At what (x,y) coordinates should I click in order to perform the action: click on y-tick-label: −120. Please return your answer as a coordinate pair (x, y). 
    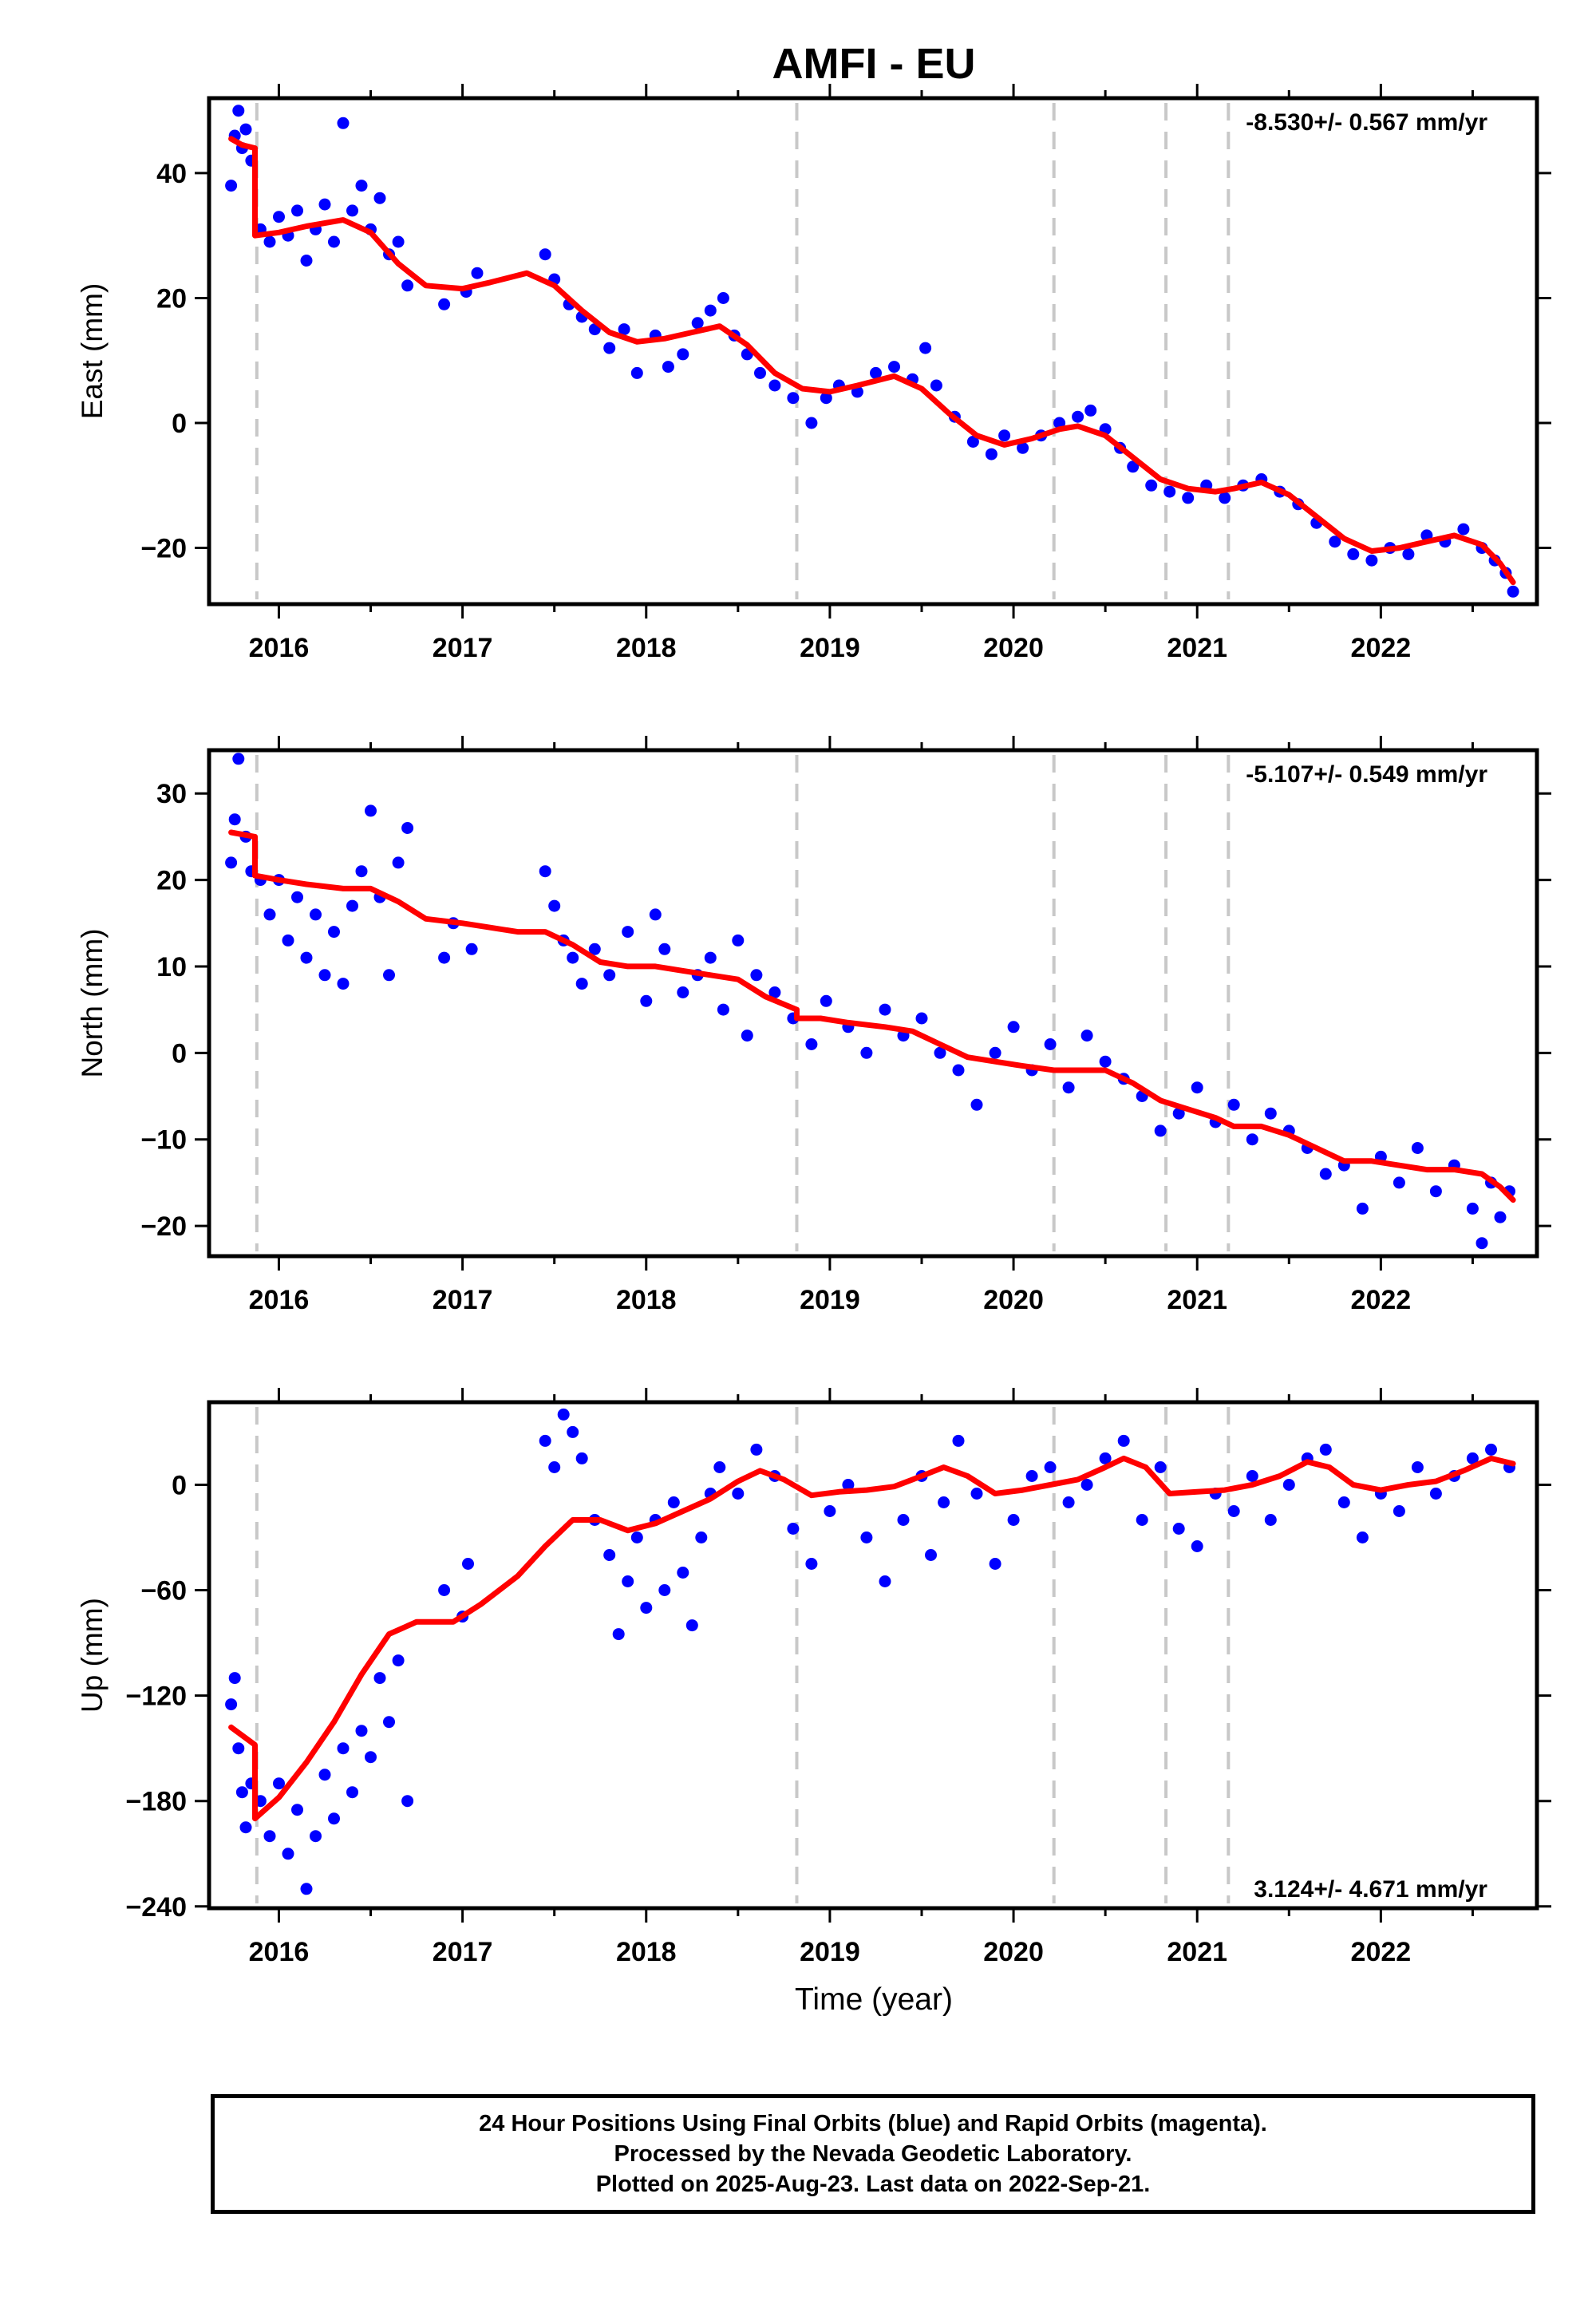
    Looking at the image, I should click on (156, 1697).